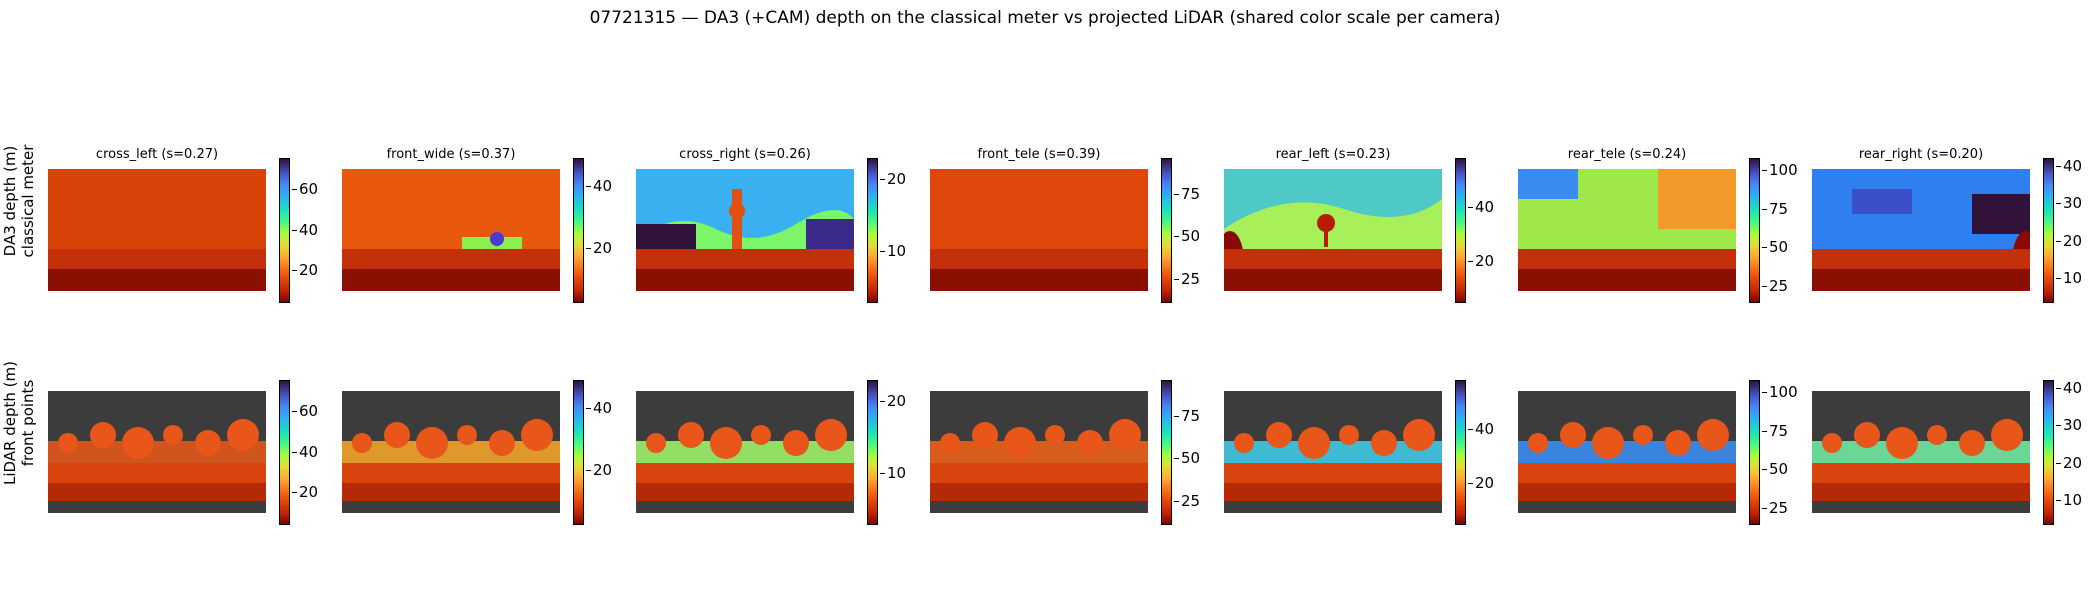 The image size is (2090, 616). What do you see at coordinates (28, 201) in the screenshot?
I see `row-label-line: classical meter` at bounding box center [28, 201].